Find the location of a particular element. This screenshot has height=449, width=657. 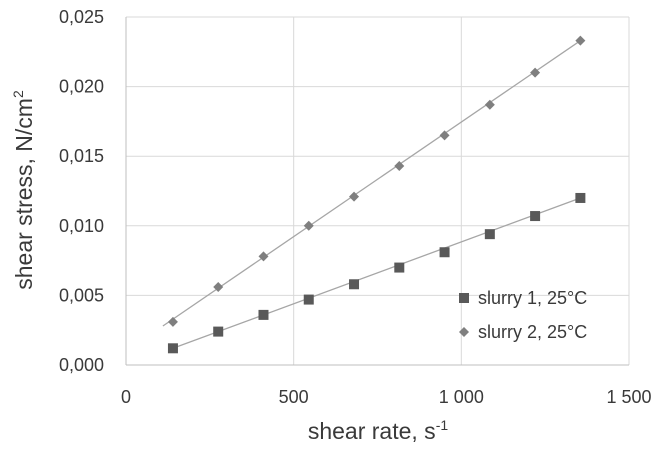

y-tick-label: 0,005 is located at coordinates (81, 295).